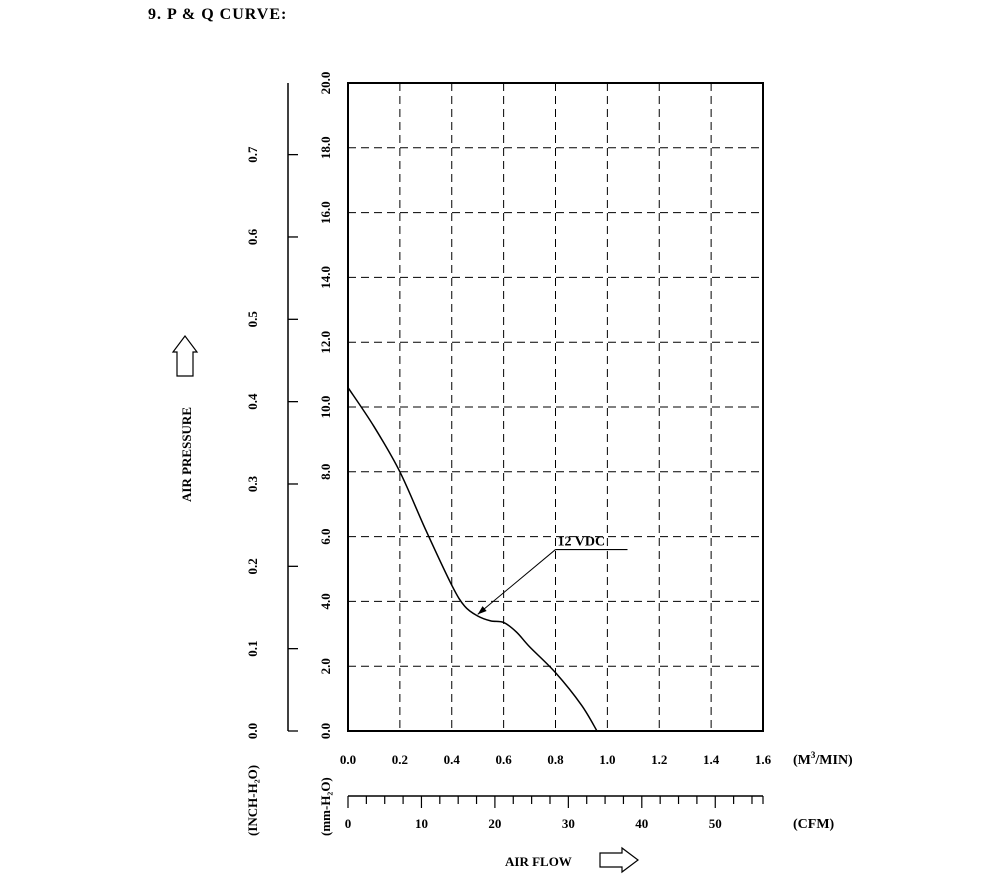  Describe the element at coordinates (348, 823) in the screenshot. I see `cfm-tick-label: 0` at that location.